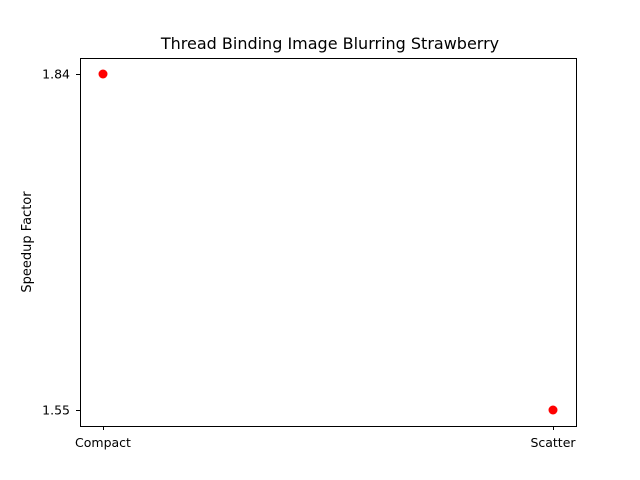  Describe the element at coordinates (27, 242) in the screenshot. I see `y-axis-label: Speedup Factor` at that location.